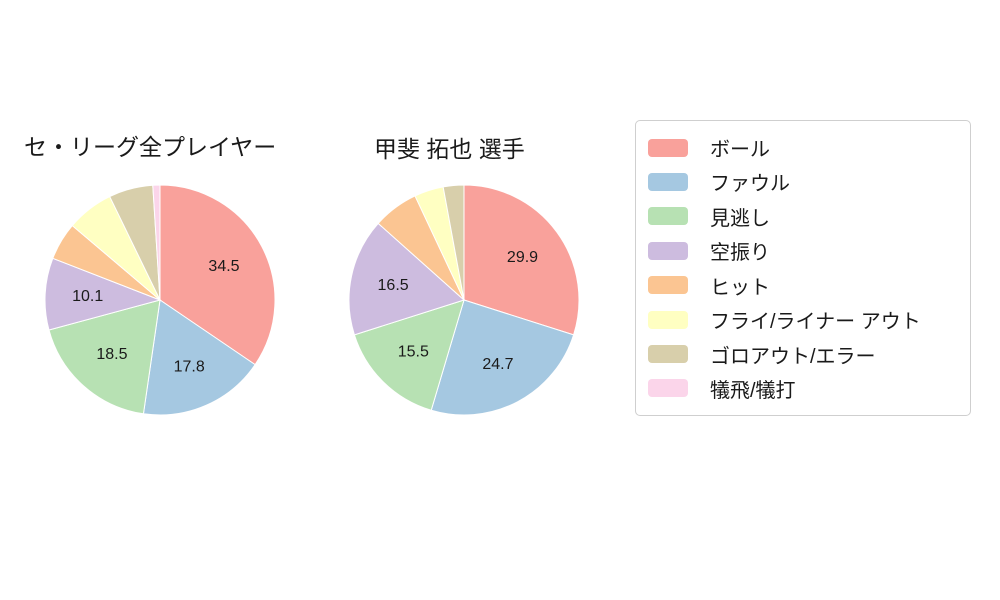 Image resolution: width=1000 pixels, height=600 pixels. What do you see at coordinates (111, 354) in the screenshot?
I see `slice-value-label: 18.5` at bounding box center [111, 354].